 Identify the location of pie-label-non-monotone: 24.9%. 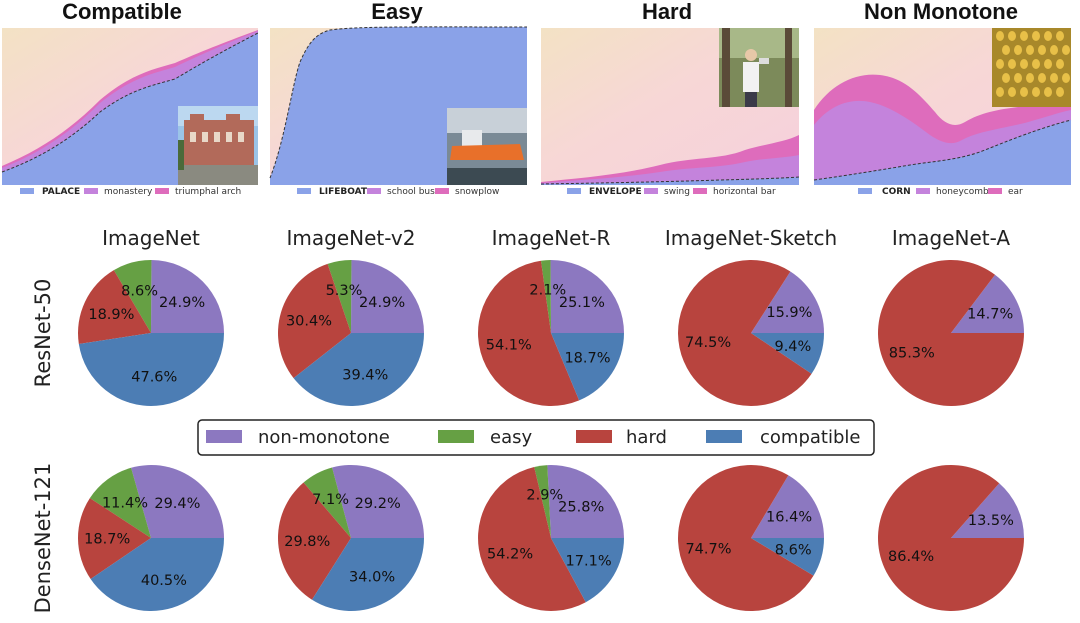
(182, 303).